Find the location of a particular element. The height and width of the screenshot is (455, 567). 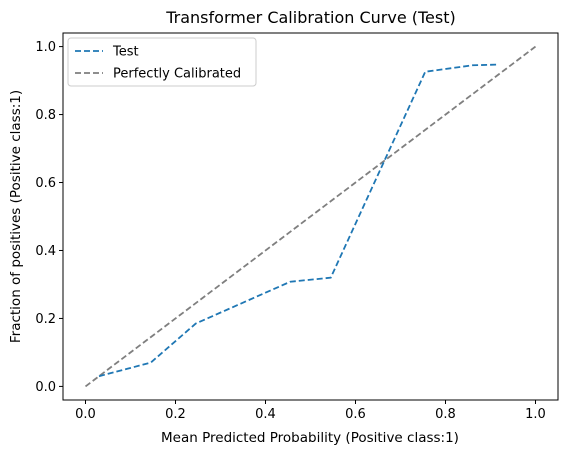

legend-box is located at coordinates (162, 62).